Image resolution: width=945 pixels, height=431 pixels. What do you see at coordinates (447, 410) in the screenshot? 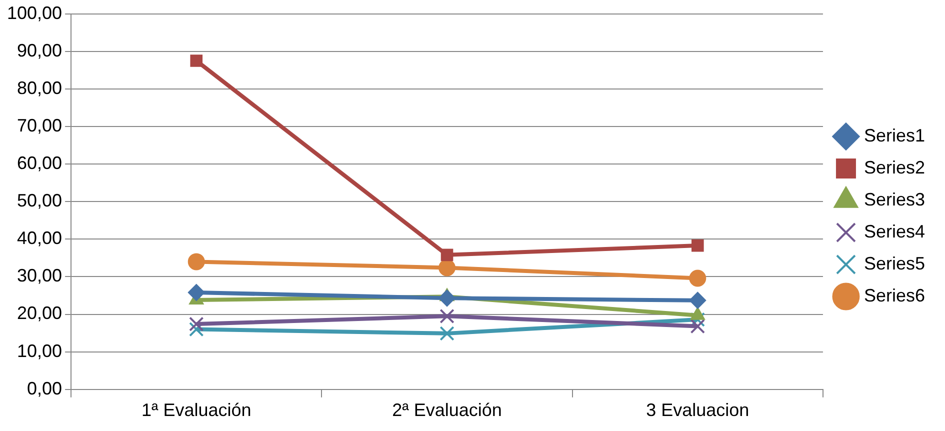
I see `x-tick-label: 2ª Evaluación` at bounding box center [447, 410].